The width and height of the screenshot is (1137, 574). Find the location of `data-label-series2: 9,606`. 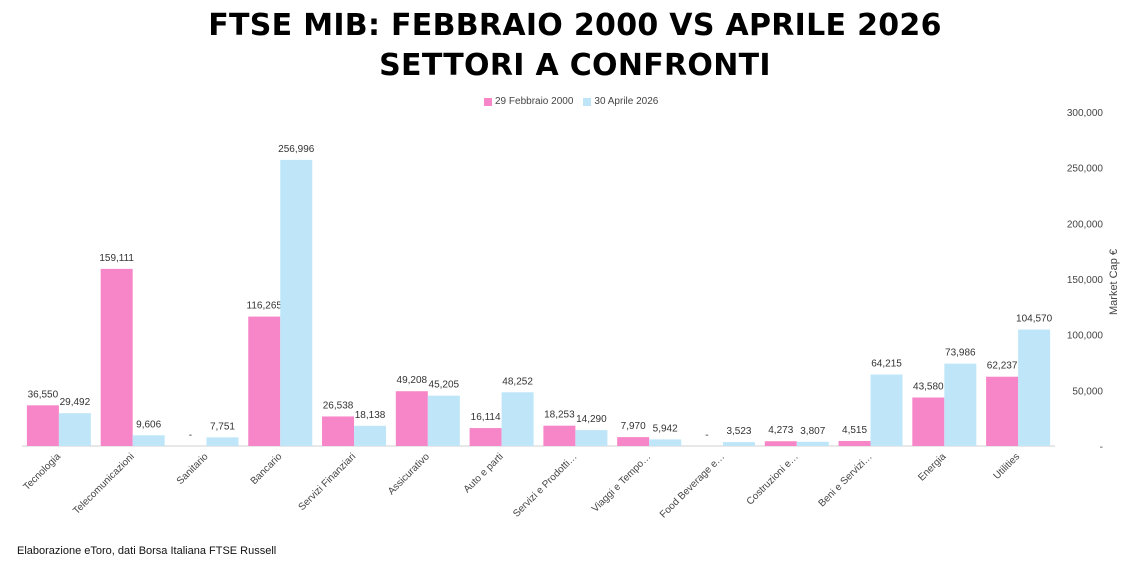

data-label-series2: 9,606 is located at coordinates (148, 424).